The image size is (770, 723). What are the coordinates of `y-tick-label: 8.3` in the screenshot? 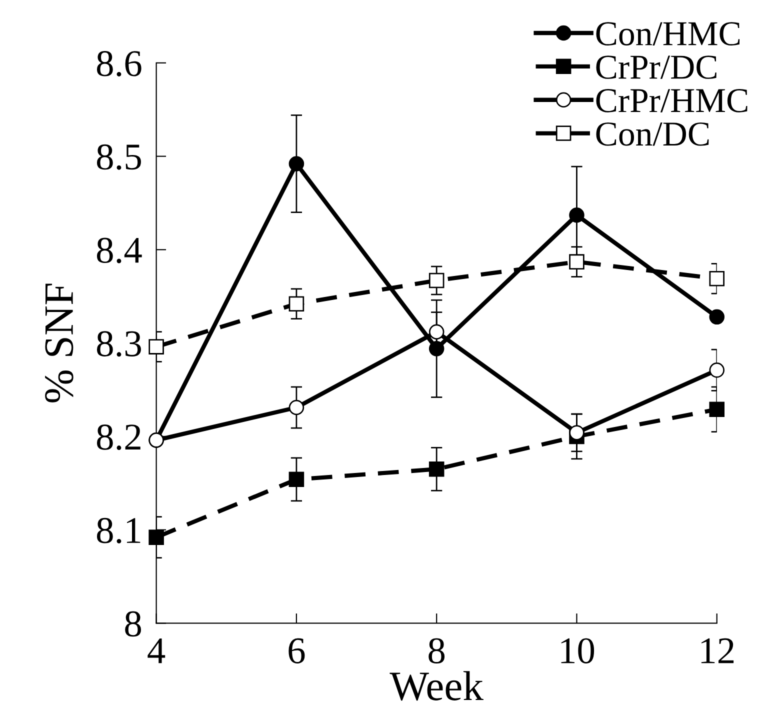 It's located at (118, 344).